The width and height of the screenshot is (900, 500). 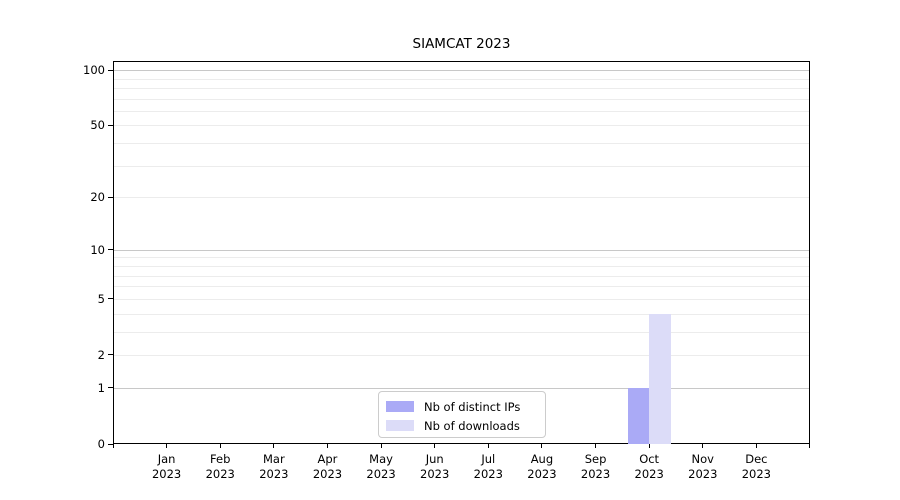 I want to click on x-tick-sep, so click(x=596, y=446).